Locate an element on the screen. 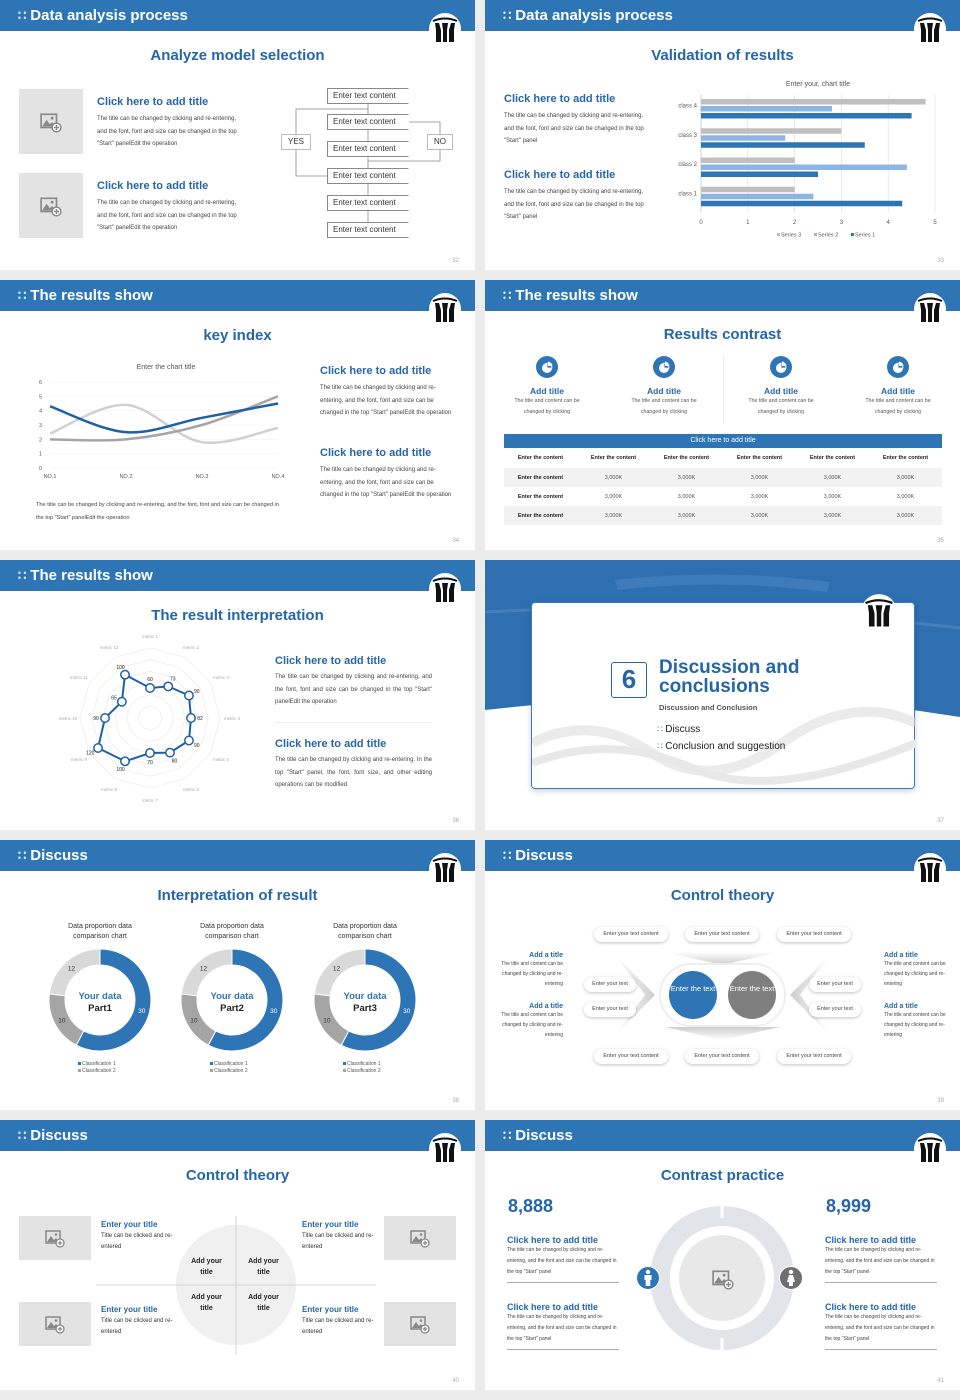 The width and height of the screenshot is (960, 1400). male-icon is located at coordinates (648, 1278).